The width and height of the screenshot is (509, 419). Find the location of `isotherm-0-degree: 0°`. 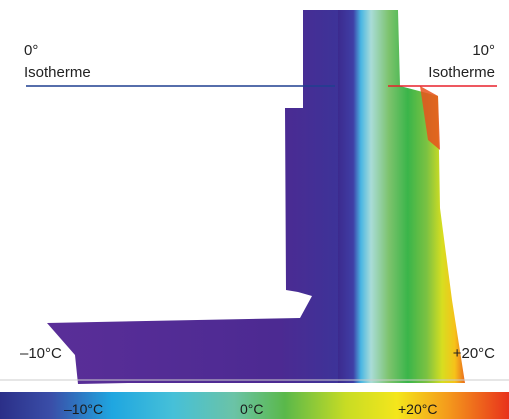

isotherm-0-degree: 0° is located at coordinates (31, 50).